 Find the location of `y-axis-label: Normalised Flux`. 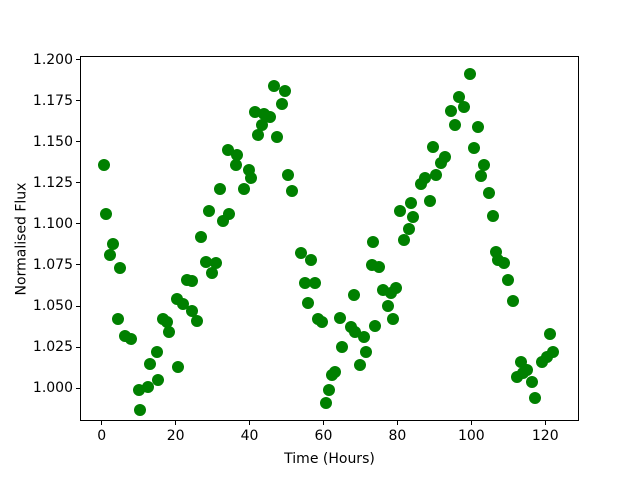

y-axis-label: Normalised Flux is located at coordinates (21, 239).